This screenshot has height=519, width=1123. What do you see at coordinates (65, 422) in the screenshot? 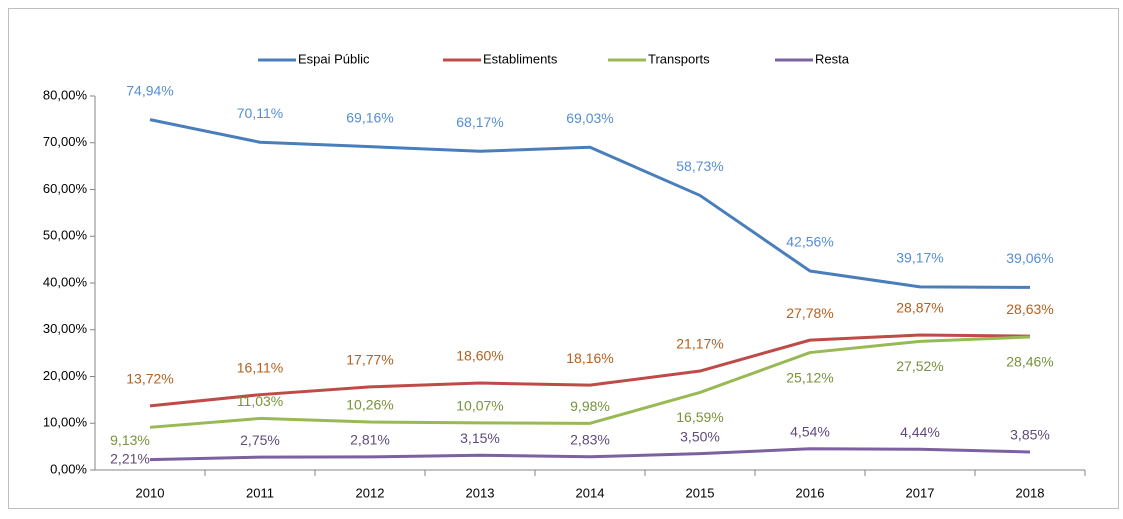
I see `y-tick-label: 10,00%` at bounding box center [65, 422].